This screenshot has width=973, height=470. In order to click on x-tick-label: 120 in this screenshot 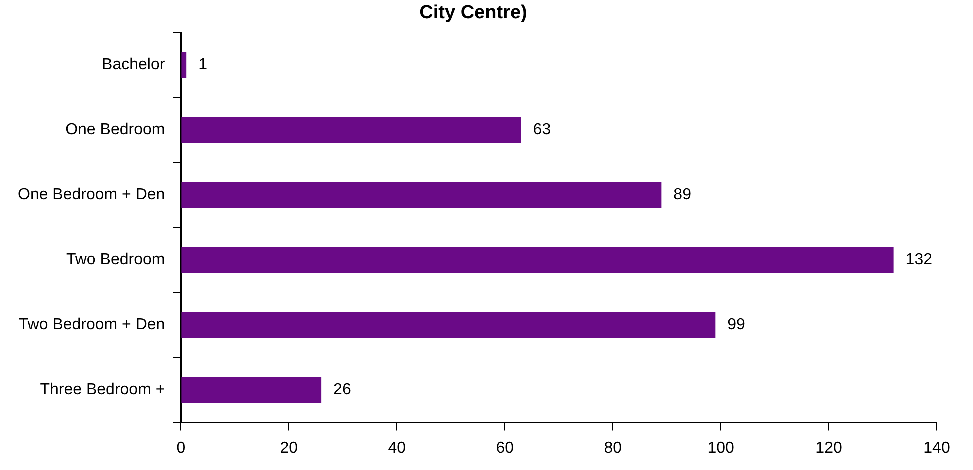, I will do `click(829, 448)`.